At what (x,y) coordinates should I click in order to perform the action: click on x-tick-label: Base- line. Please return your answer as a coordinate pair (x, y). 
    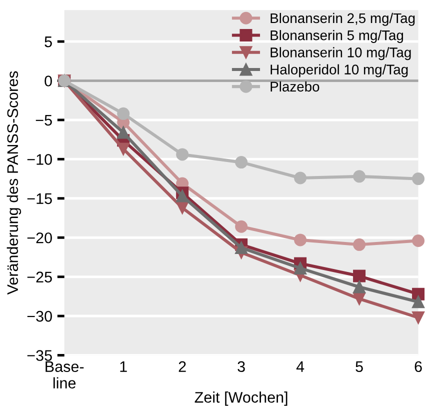
    Looking at the image, I should click on (65, 374).